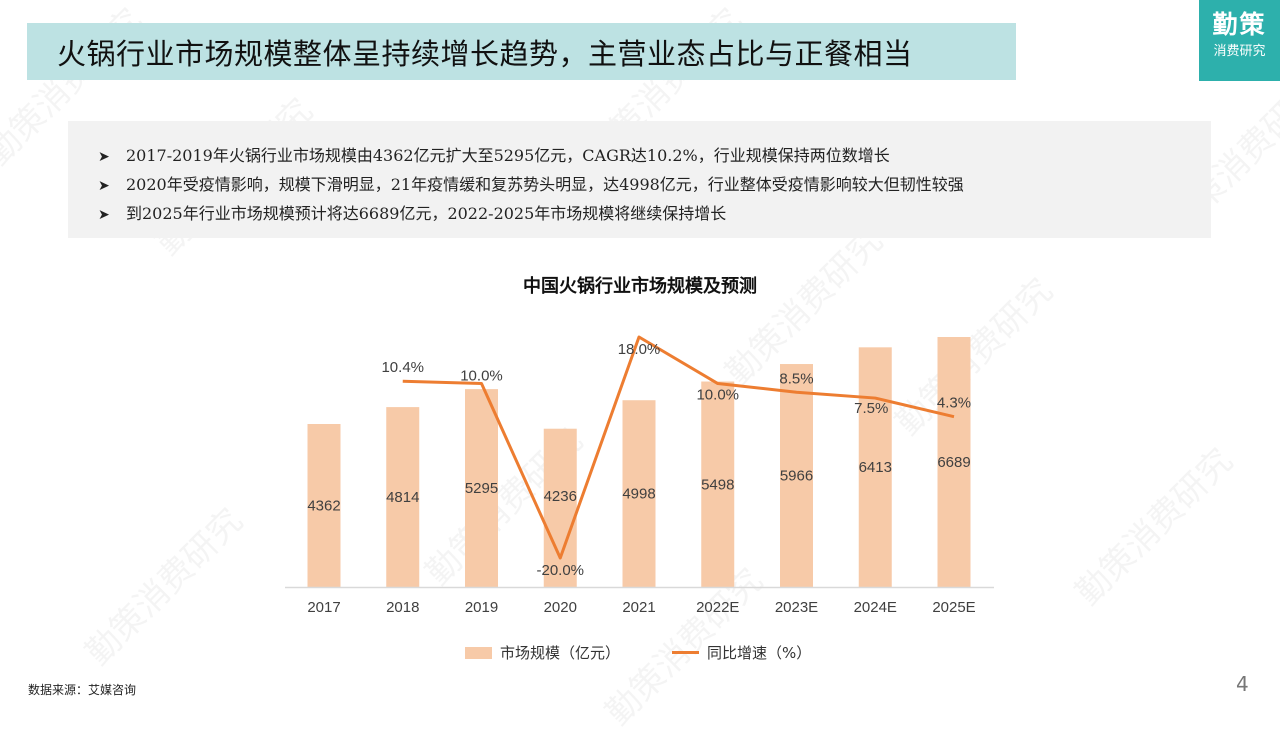 The image size is (1280, 734). I want to click on bar-swatch-icon, so click(478, 652).